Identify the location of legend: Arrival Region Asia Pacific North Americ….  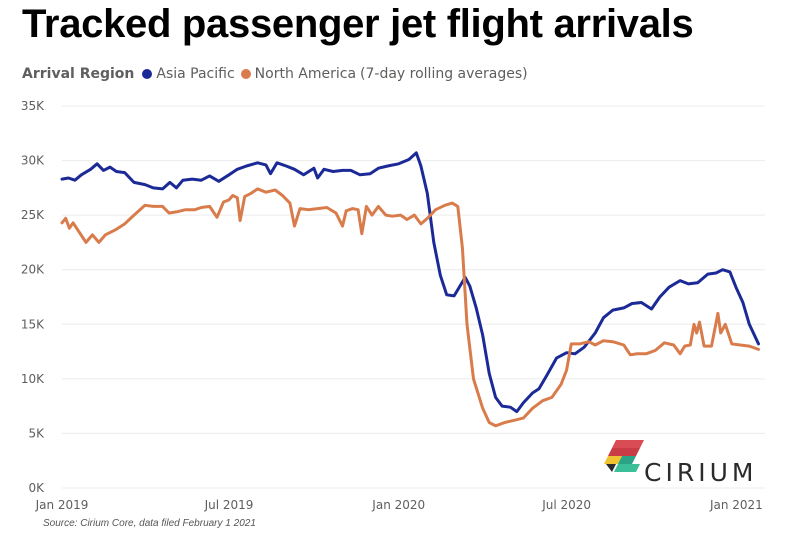
(275, 74).